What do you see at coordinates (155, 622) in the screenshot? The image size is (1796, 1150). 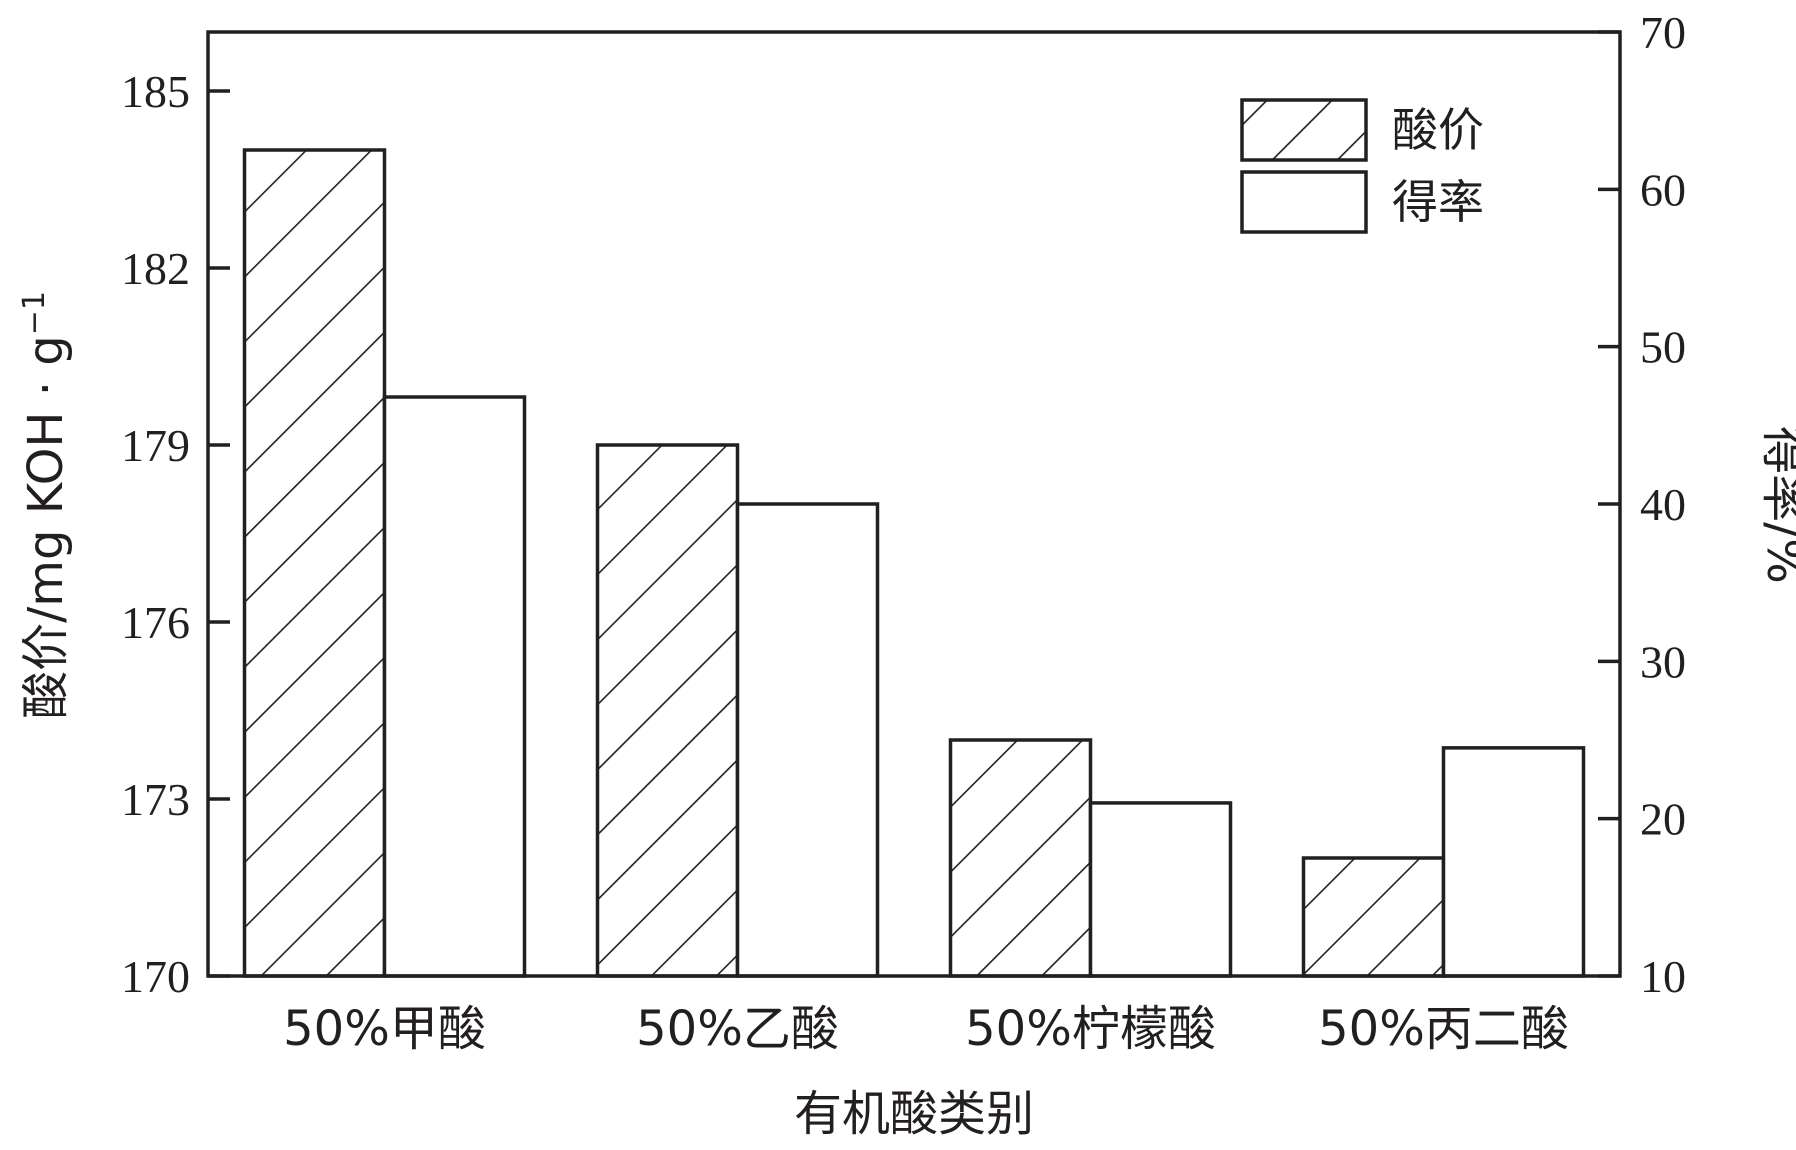 I see `left-y-tick-label: 176` at bounding box center [155, 622].